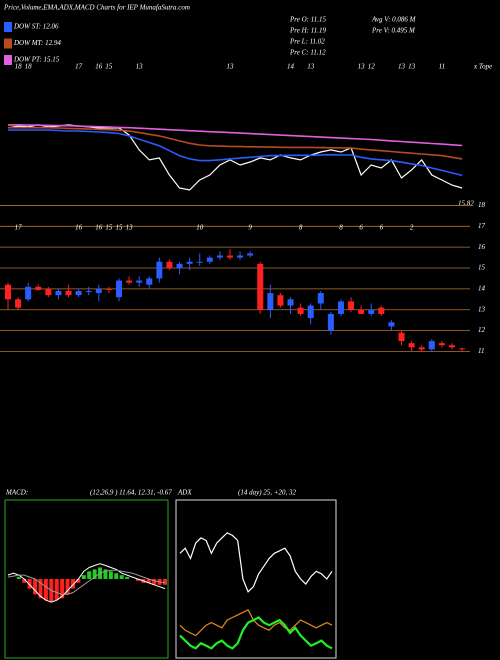 This screenshot has width=500, height=660. What do you see at coordinates (200, 228) in the screenshot?
I see `x-tick-label: 10` at bounding box center [200, 228].